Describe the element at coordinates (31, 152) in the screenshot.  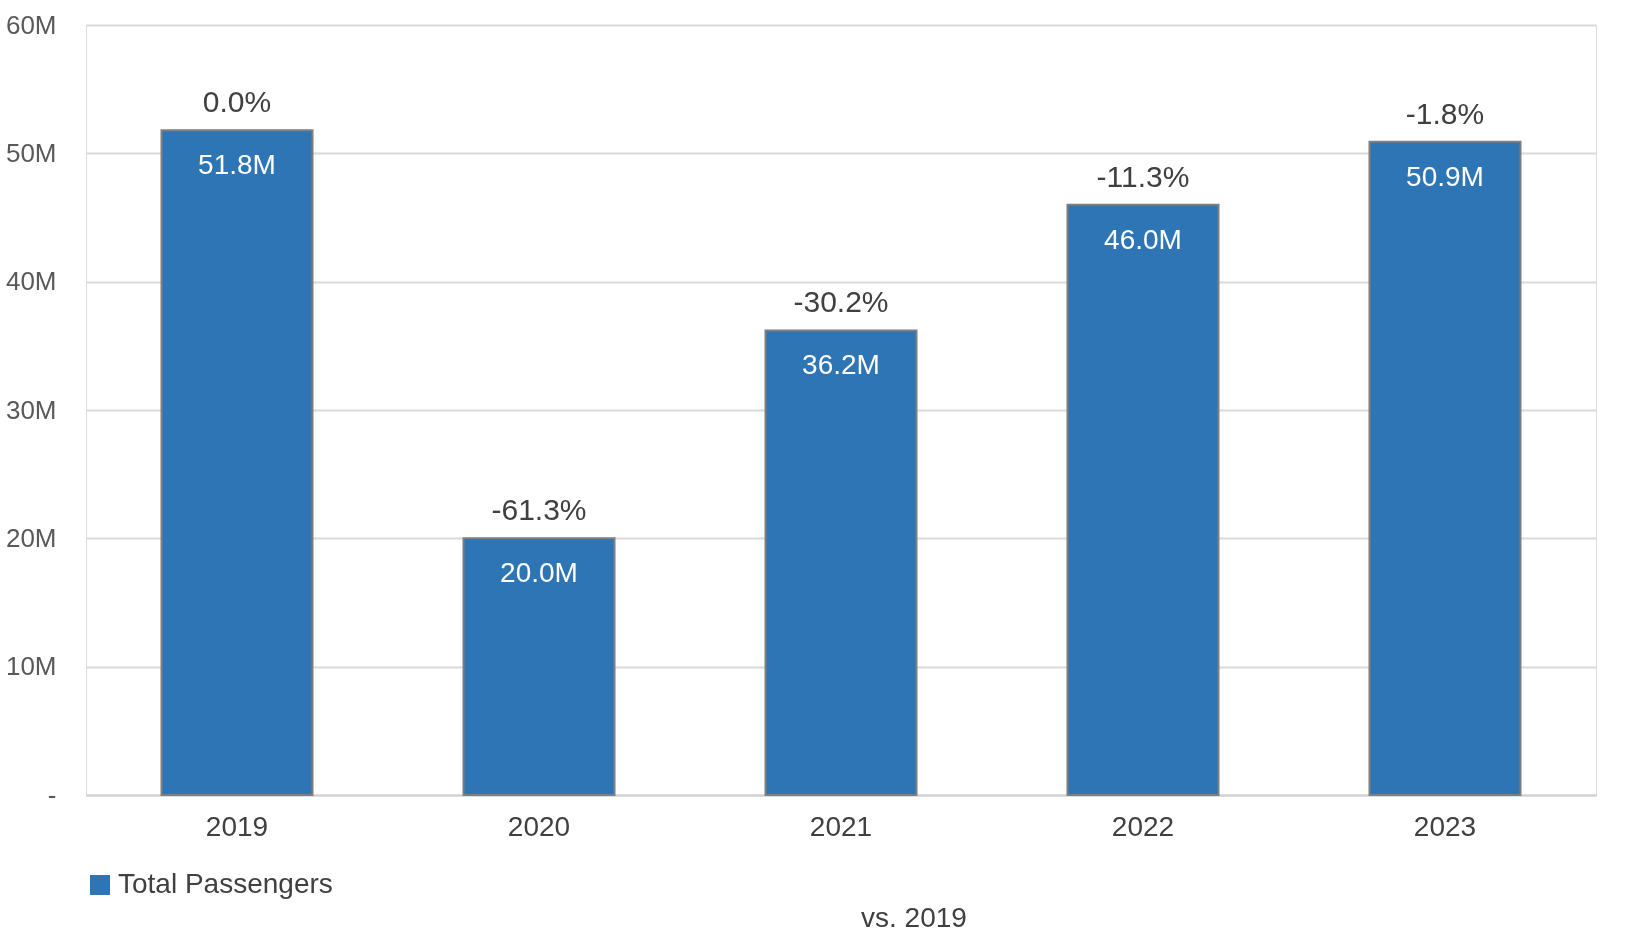
I see `y-tick-label: 50M` at that location.